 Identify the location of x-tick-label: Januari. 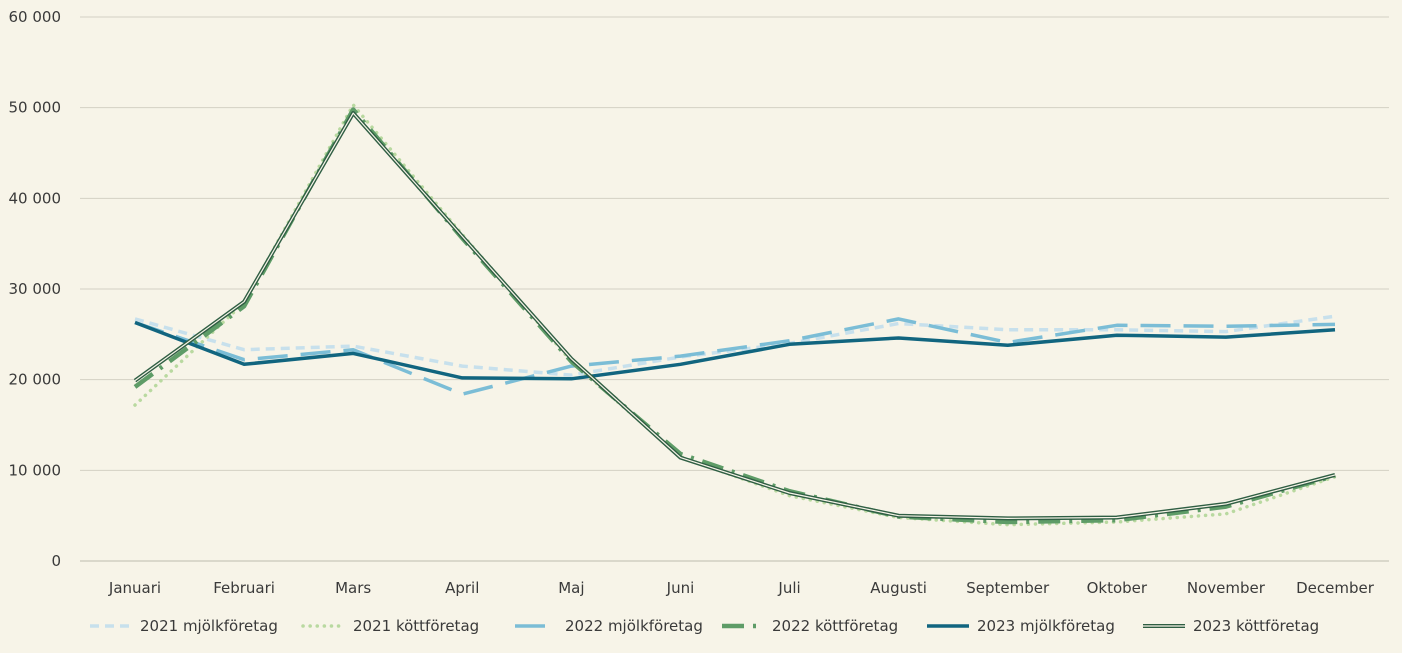
(134, 588).